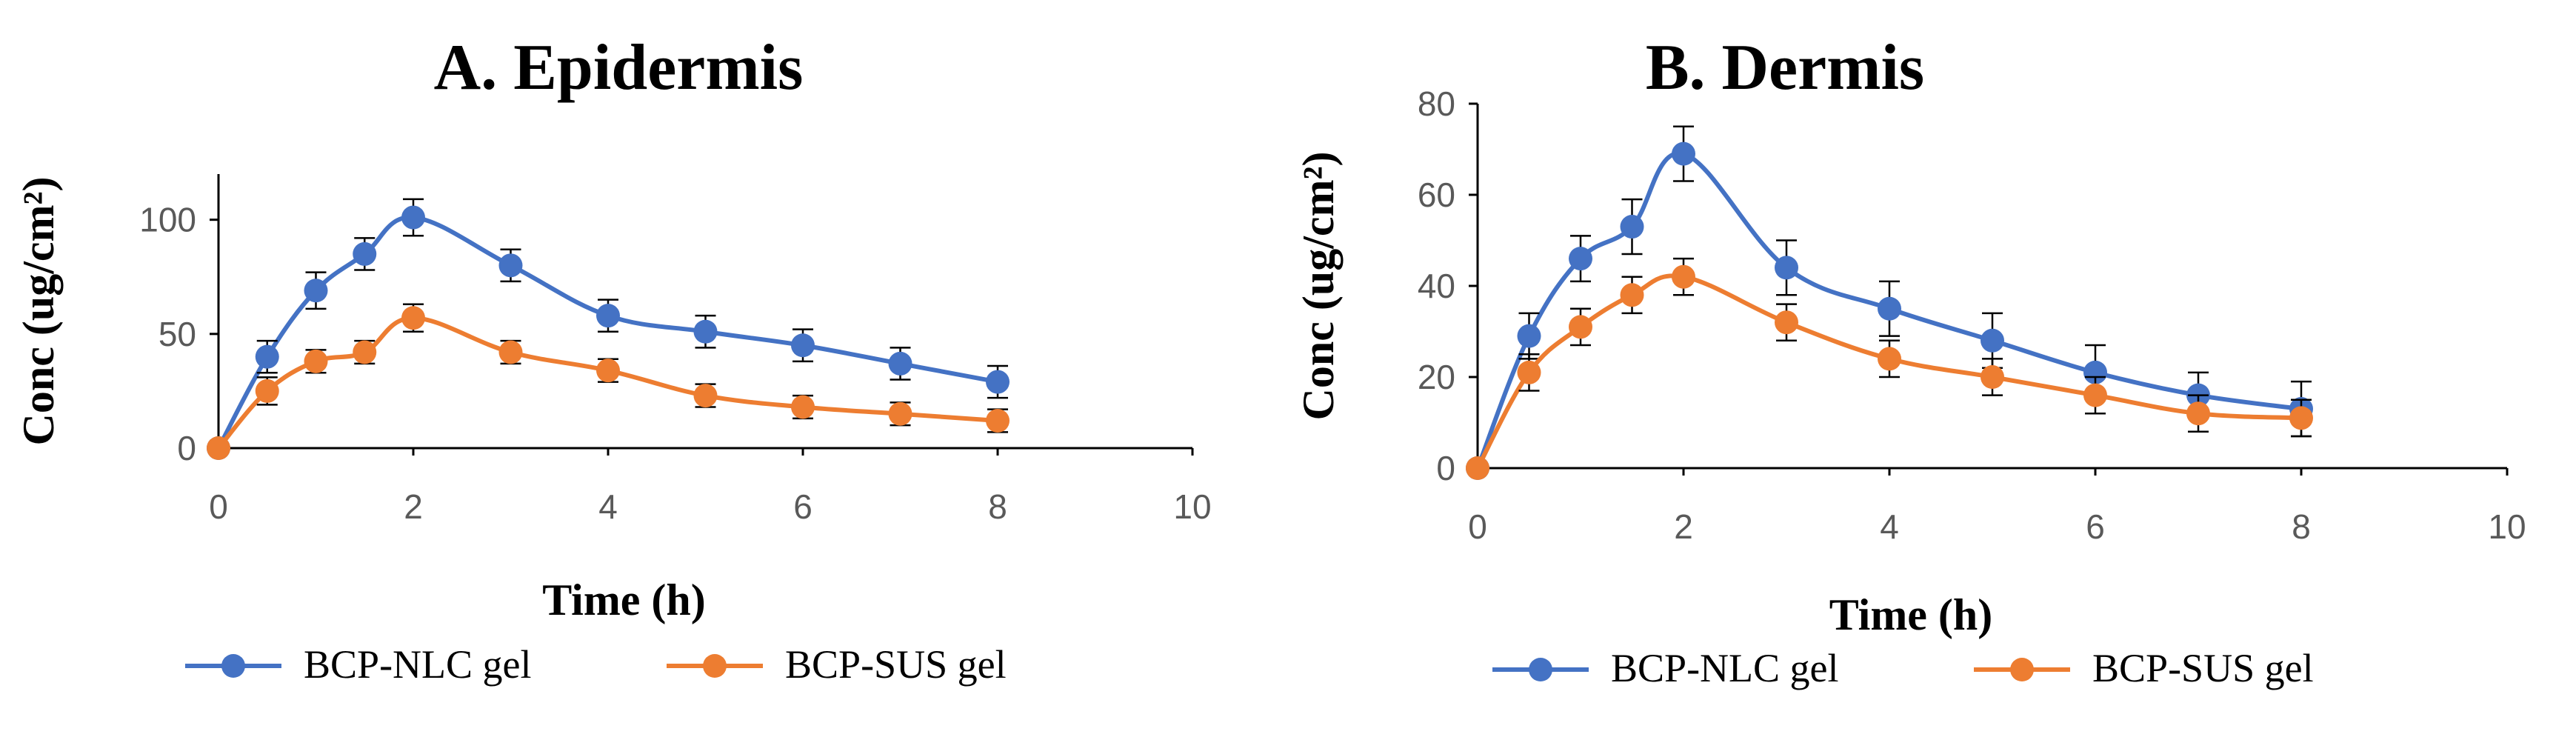 This screenshot has width=2576, height=737. What do you see at coordinates (167, 220) in the screenshot?
I see `y-tick-label: 100` at bounding box center [167, 220].